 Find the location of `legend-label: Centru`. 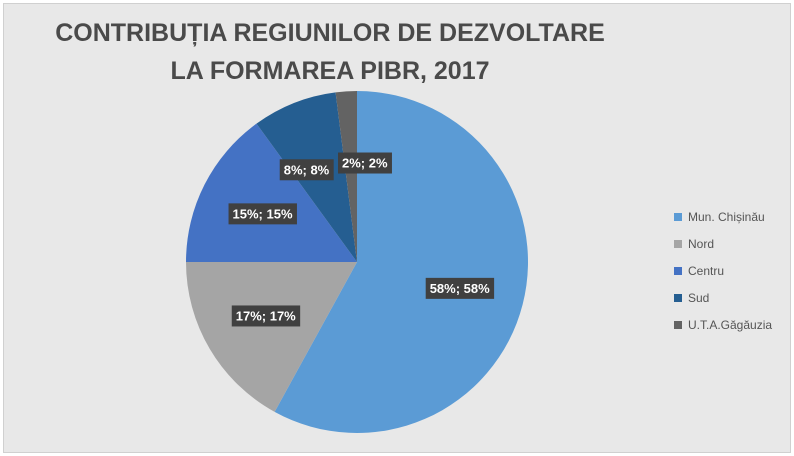

legend-label: Centru is located at coordinates (706, 270).